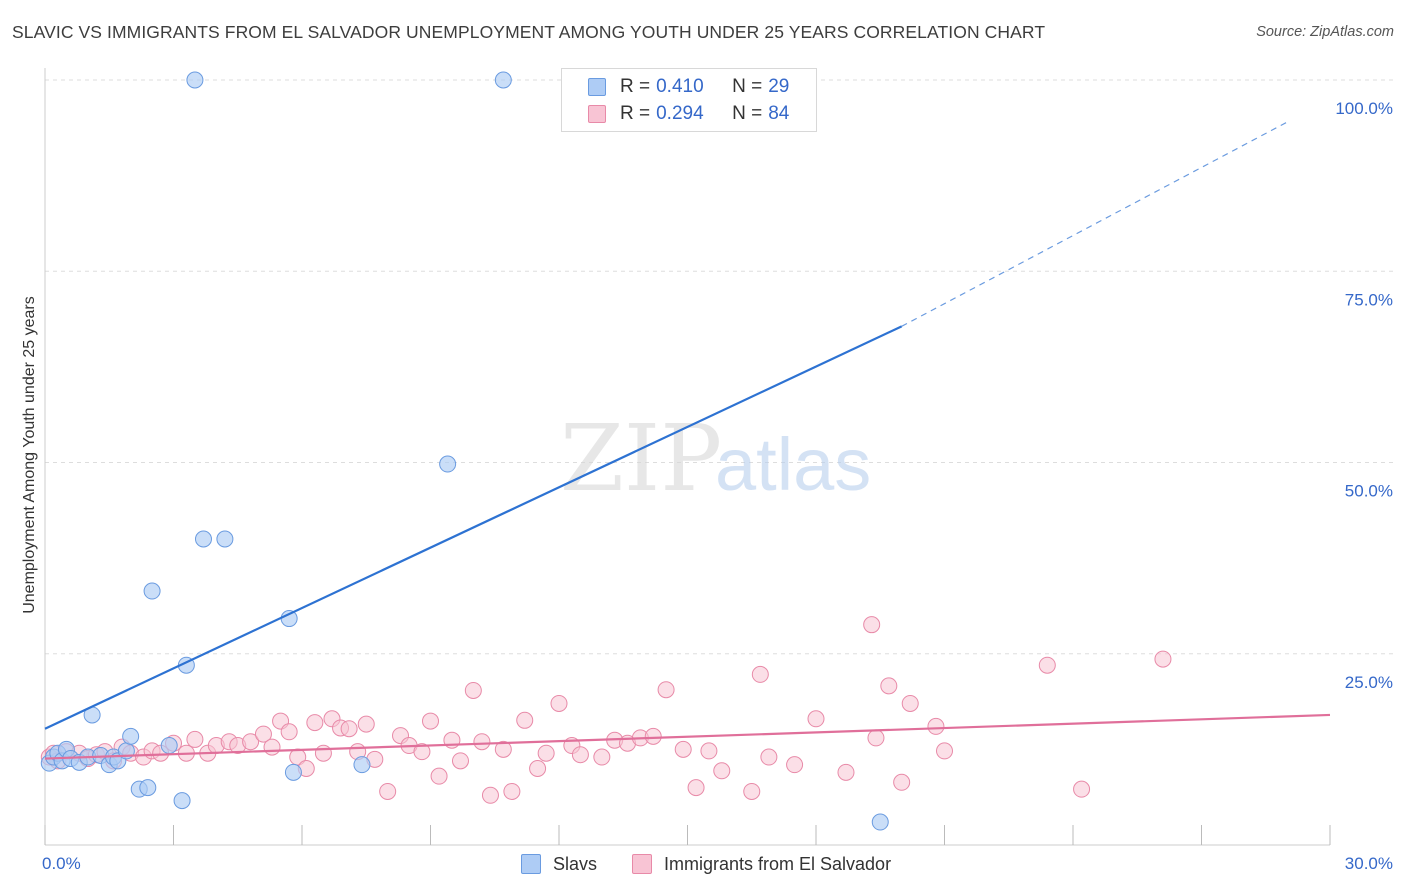 This screenshot has height=892, width=1406. I want to click on legend-row-slavs: R = 0.410 N = 29, so click(688, 87).